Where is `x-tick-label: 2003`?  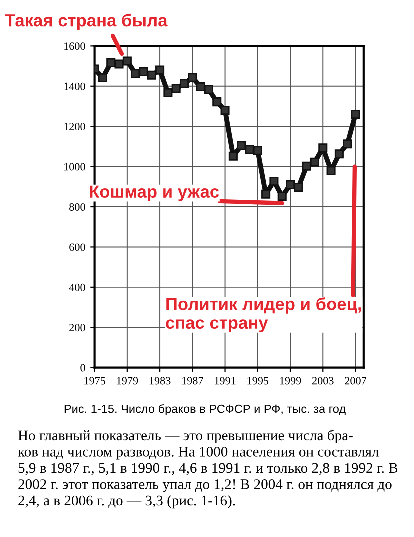 x-tick-label: 2003 is located at coordinates (323, 381).